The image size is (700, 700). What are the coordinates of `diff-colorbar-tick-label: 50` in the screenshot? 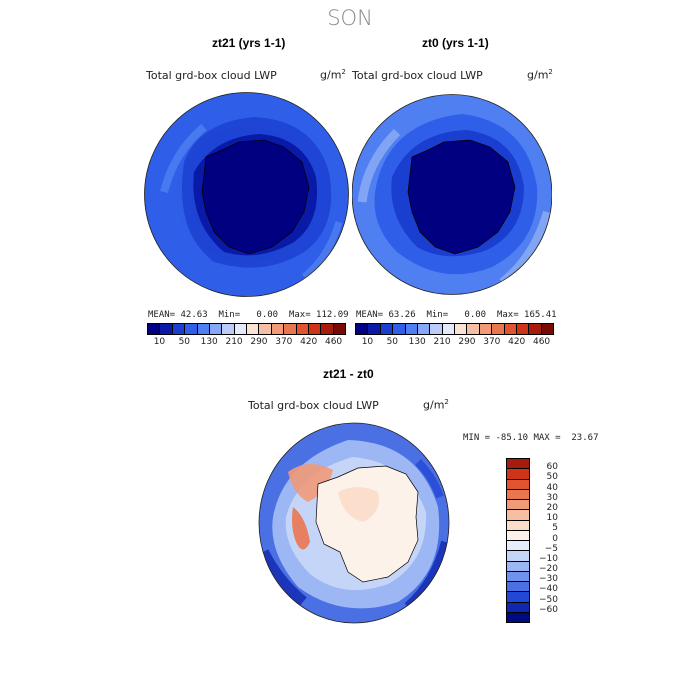 It's located at (552, 477).